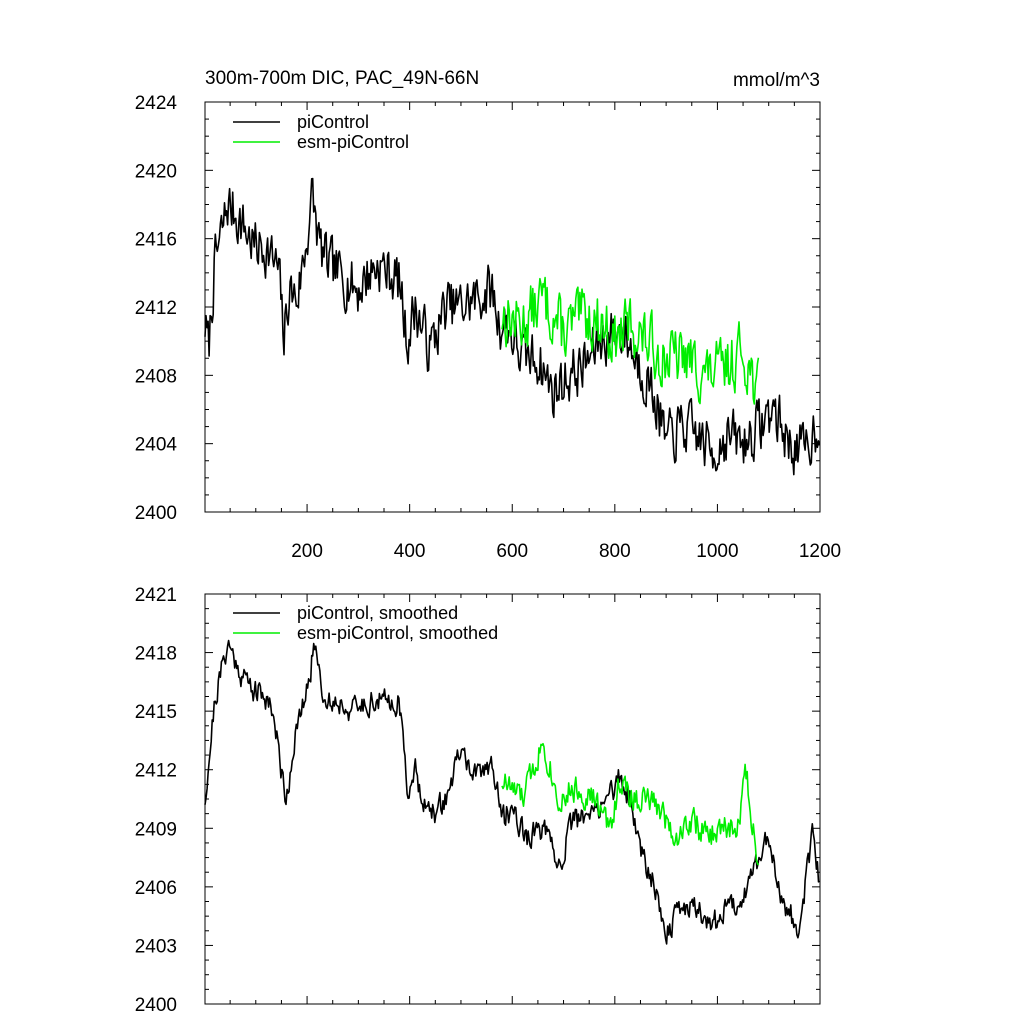 The height and width of the screenshot is (1024, 1024). I want to click on legend-label-esm-picontrol-smoothed: esm-piControl, smoothed, so click(397, 633).